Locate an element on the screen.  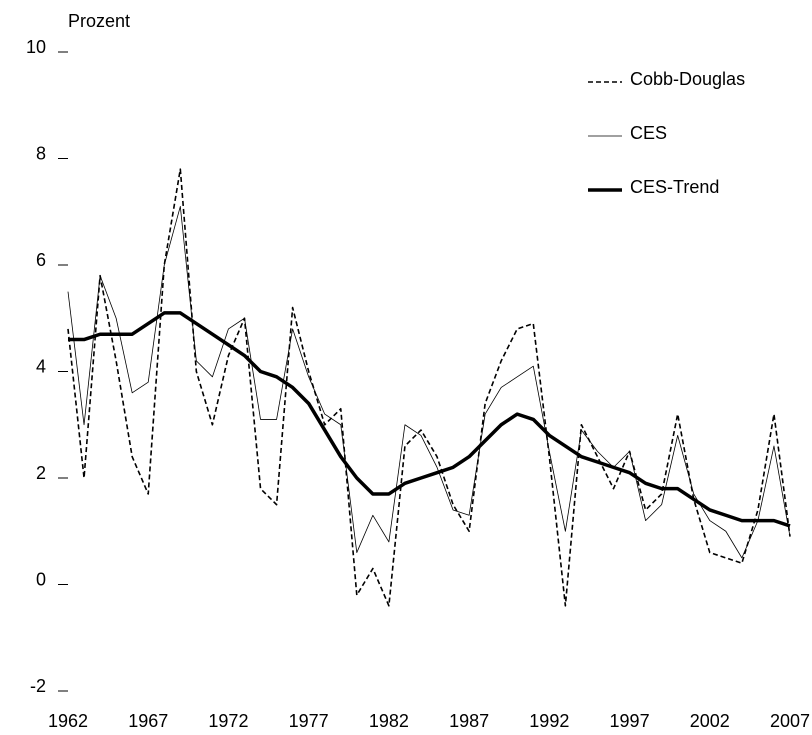
x-tick-label: 2007 is located at coordinates (790, 721).